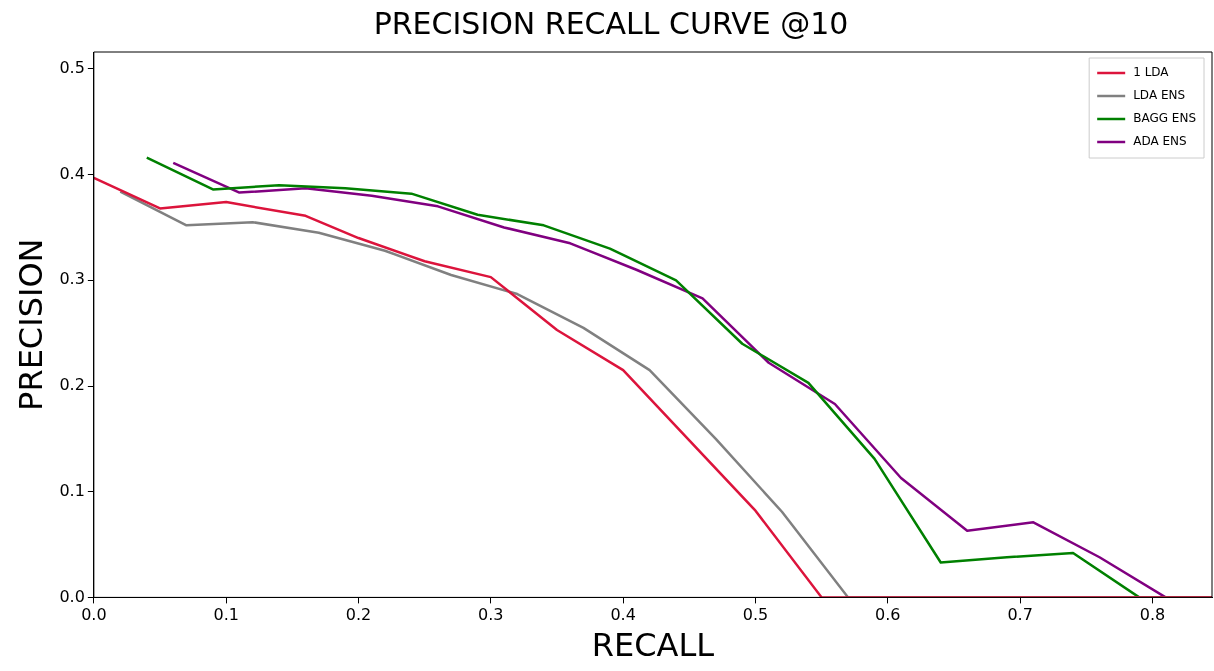 The height and width of the screenshot is (671, 1214). What do you see at coordinates (611, 23) in the screenshot?
I see `chart-title: PRECISION RECALL CURVE @10` at bounding box center [611, 23].